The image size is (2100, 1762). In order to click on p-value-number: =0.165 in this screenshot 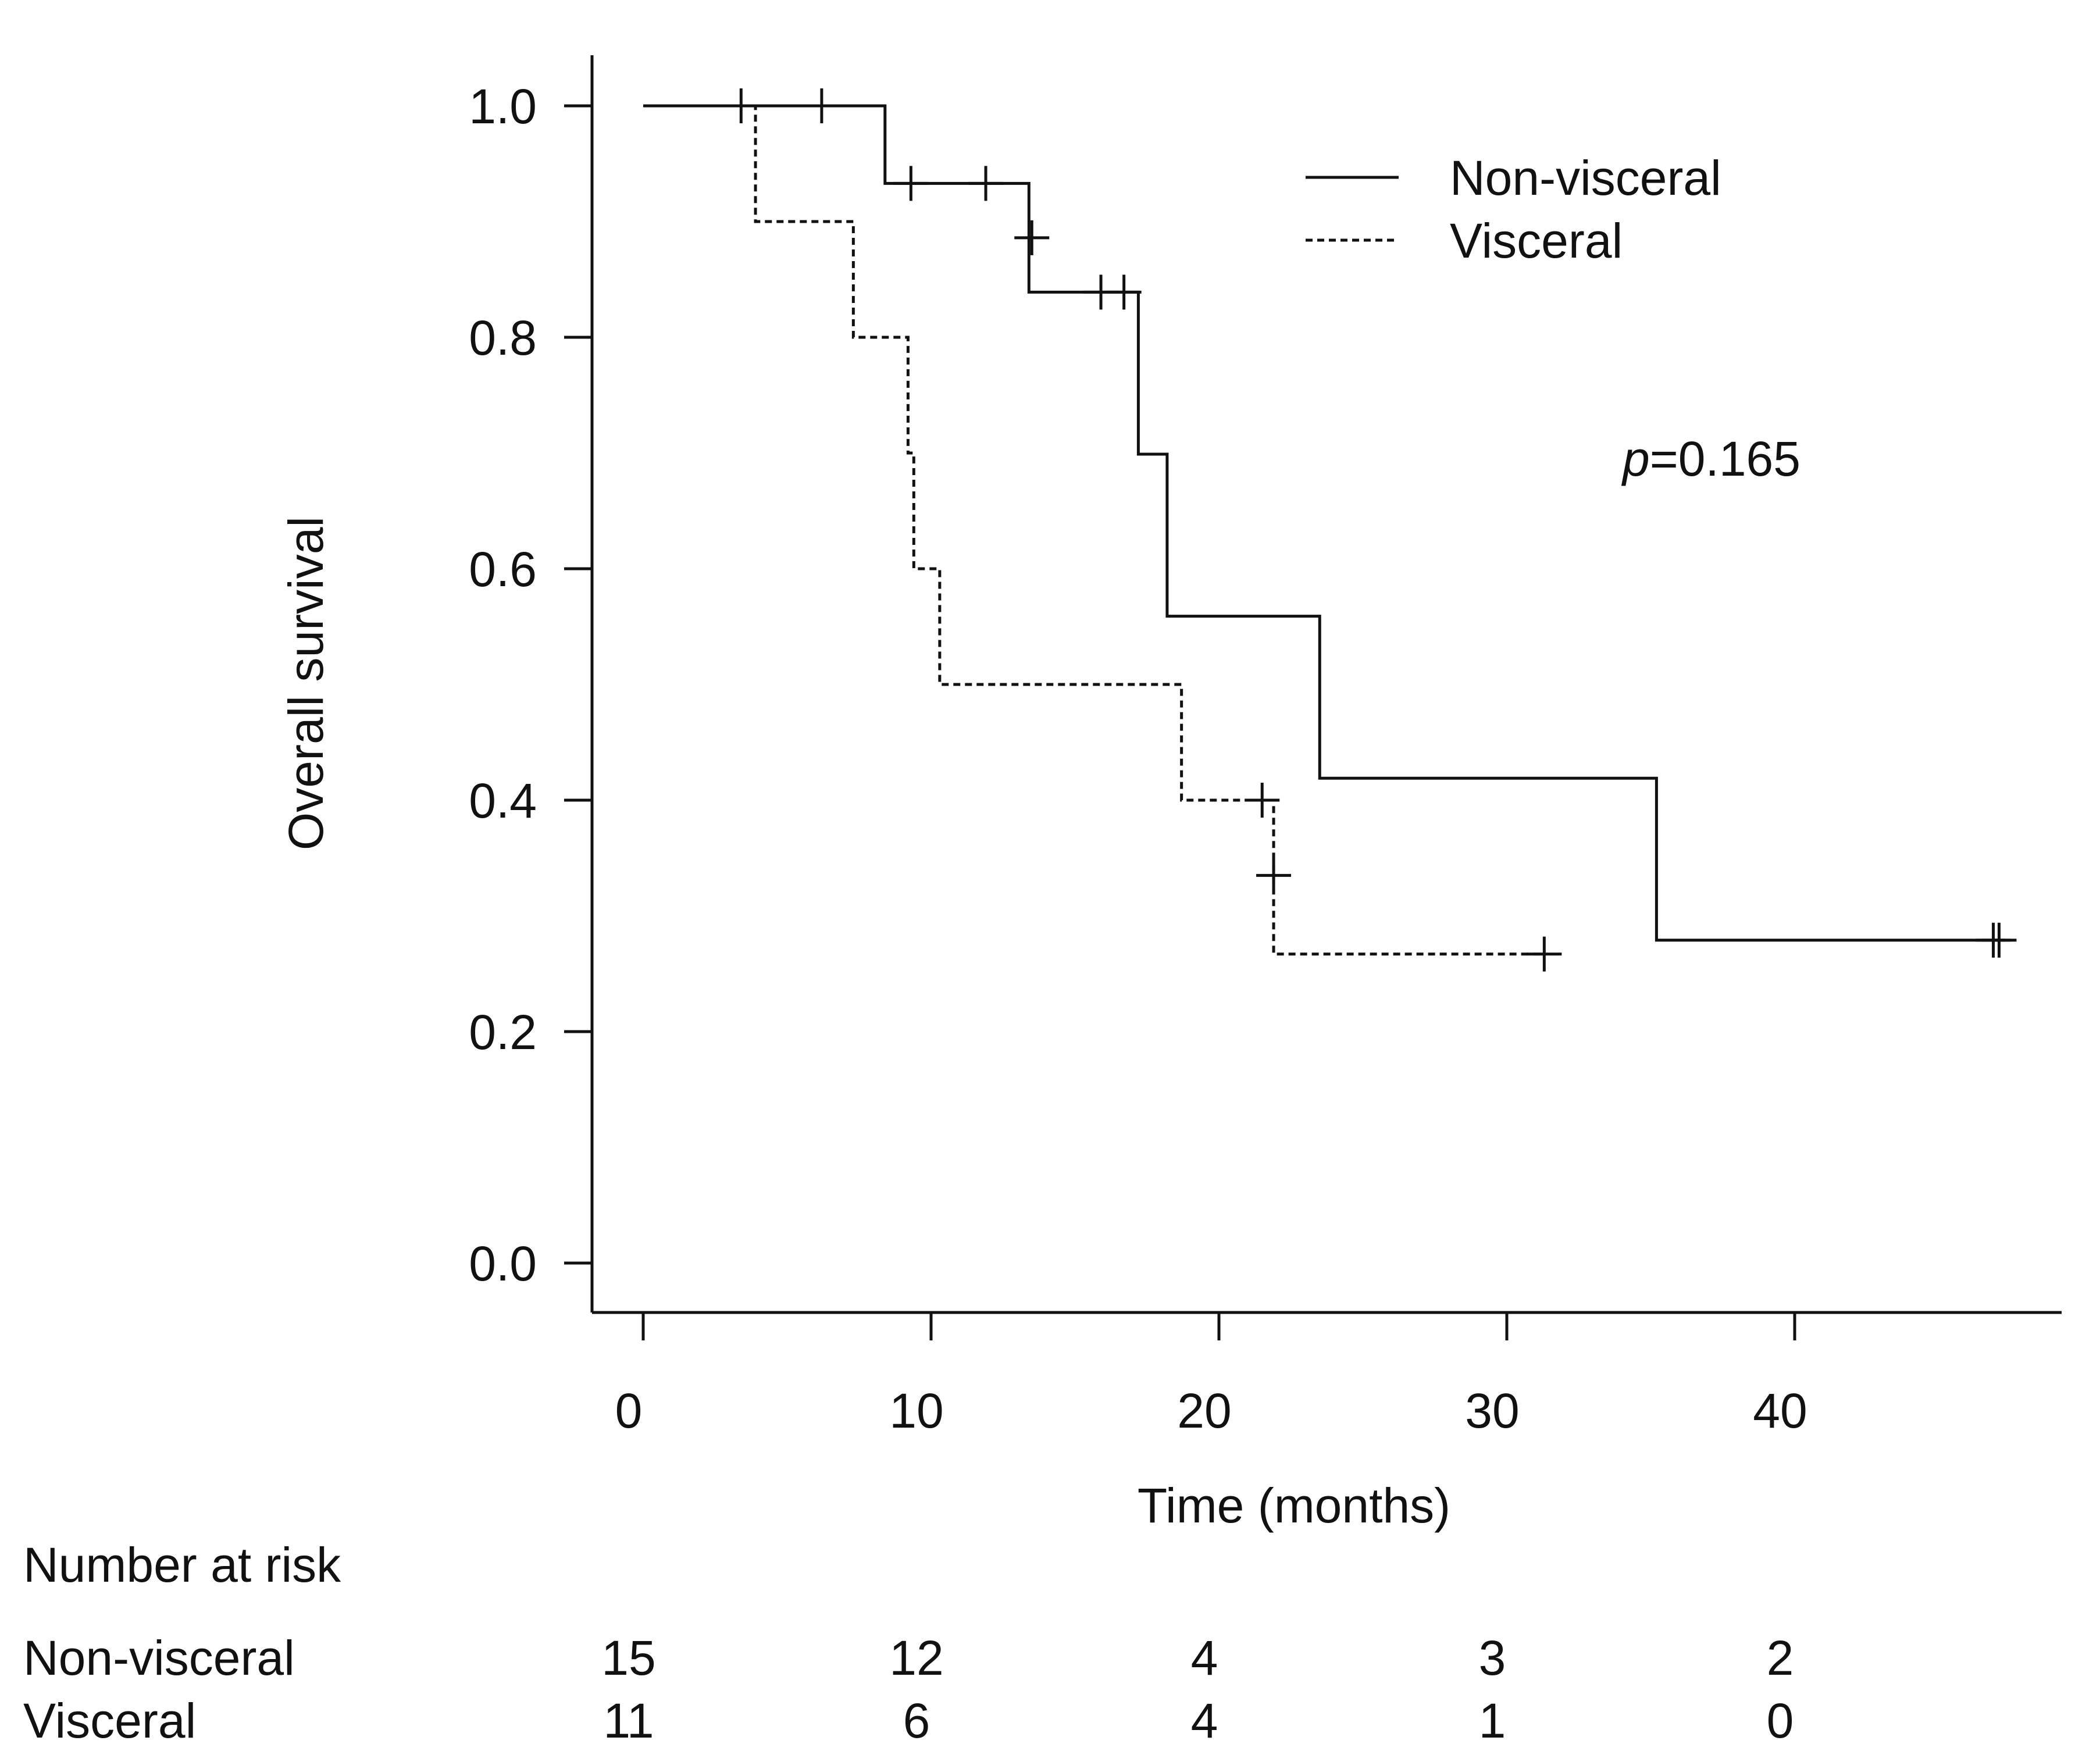, I will do `click(1725, 458)`.